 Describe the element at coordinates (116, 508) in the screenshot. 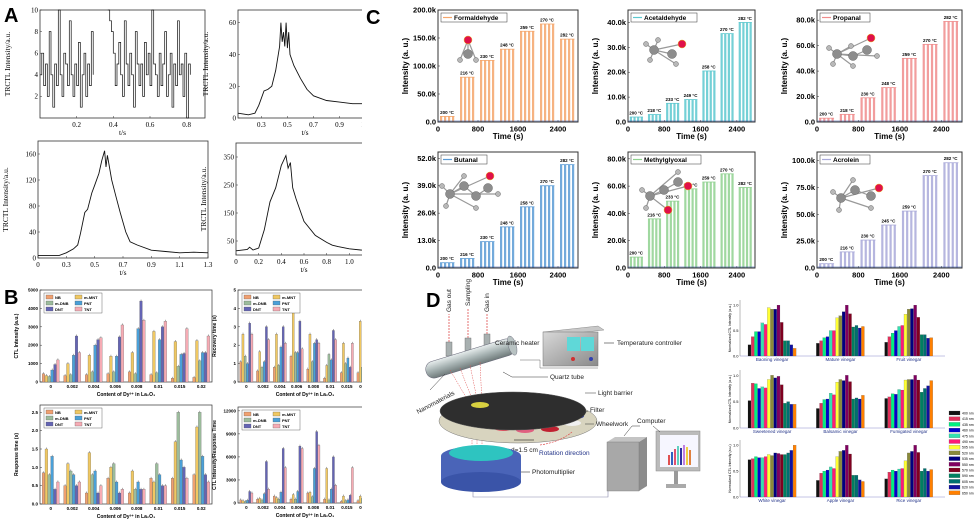

I see `x-tick-label: 0.006` at that location.